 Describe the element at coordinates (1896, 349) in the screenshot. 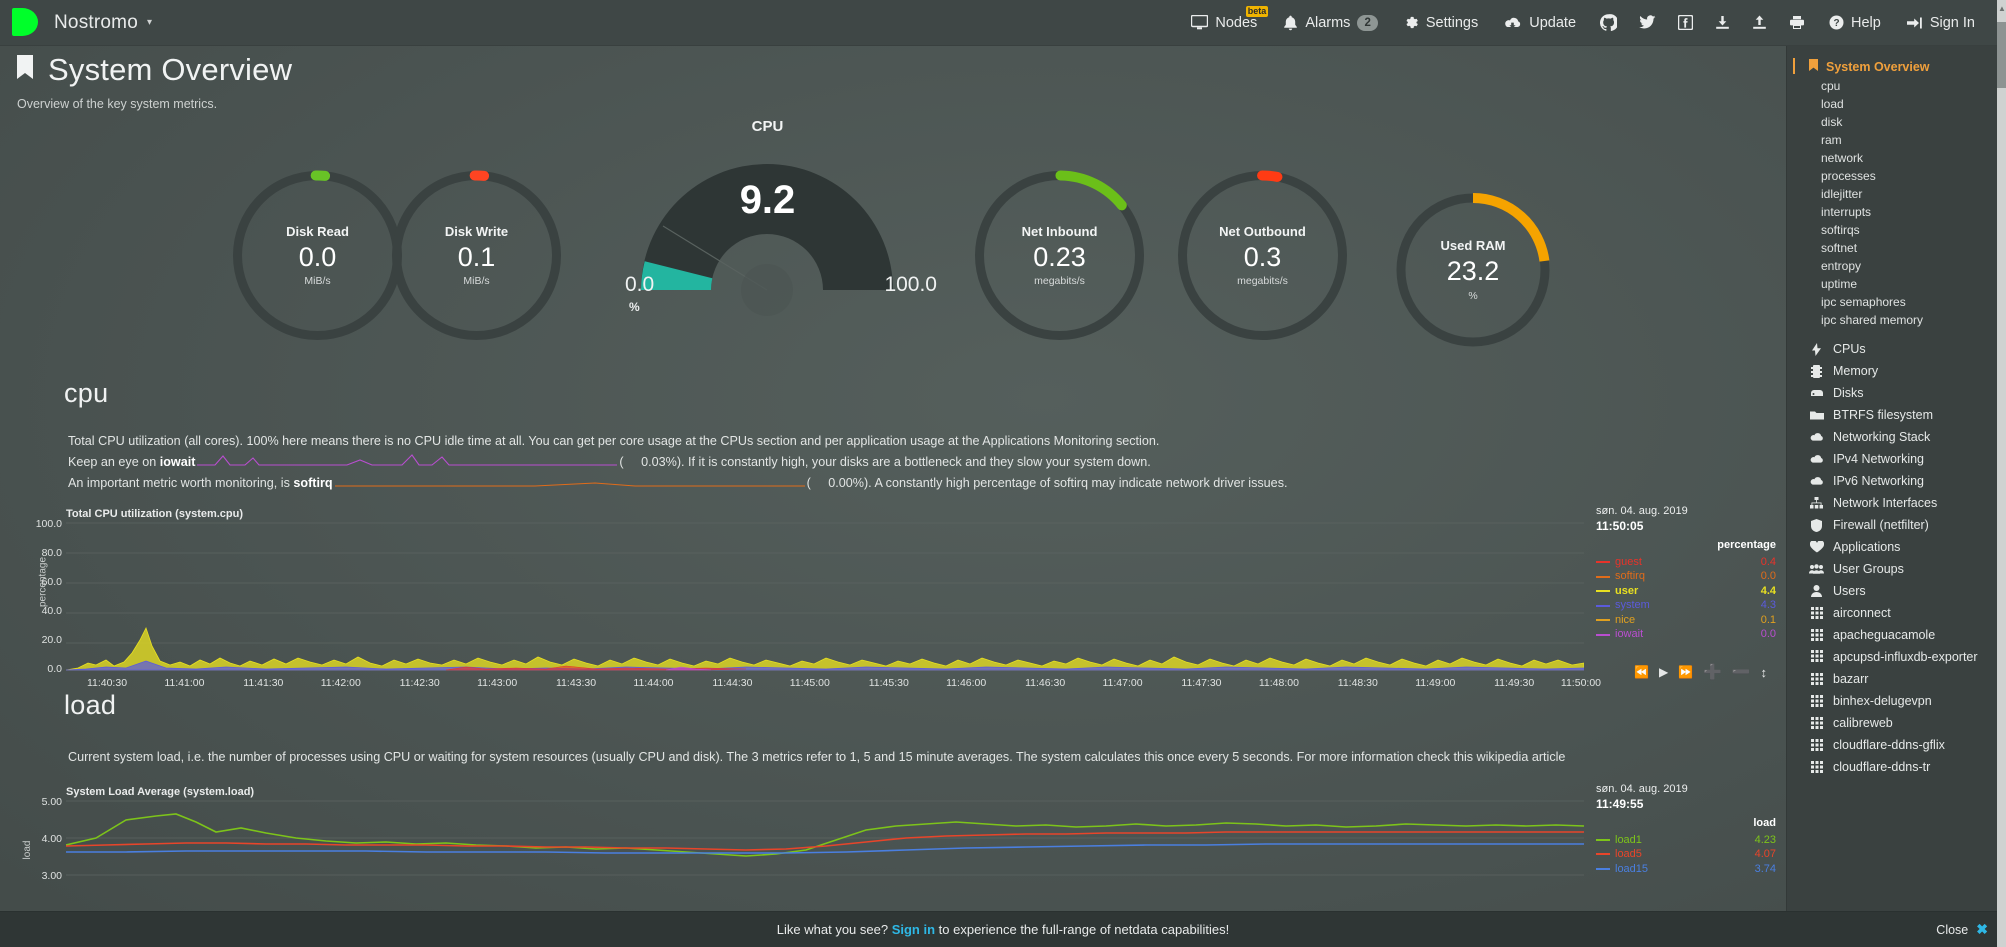

I see `sidebar-item-cpus: CPUs` at that location.